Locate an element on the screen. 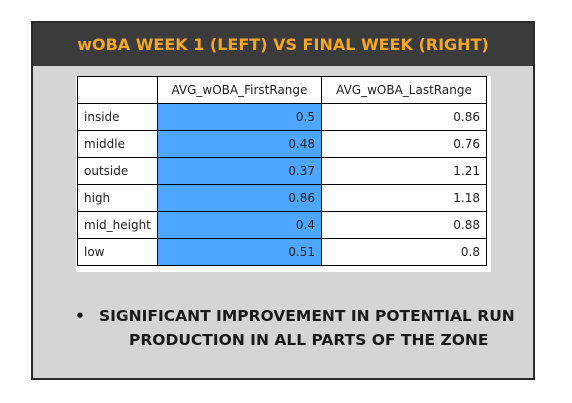  row-label: outside is located at coordinates (117, 171).